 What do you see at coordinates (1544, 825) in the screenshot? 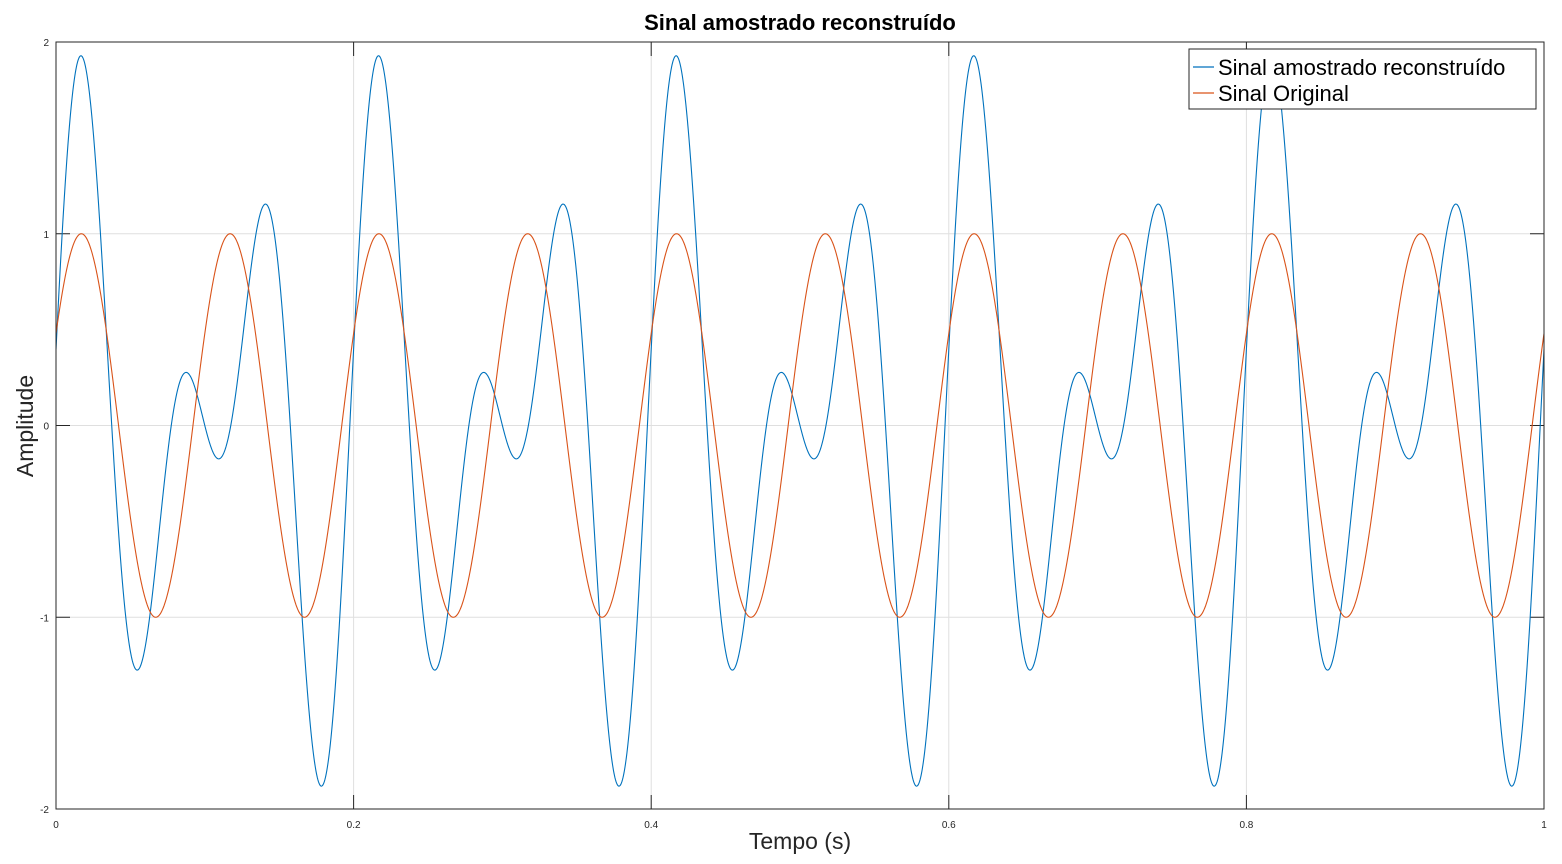
I see `x-tick-label: 1` at bounding box center [1544, 825].